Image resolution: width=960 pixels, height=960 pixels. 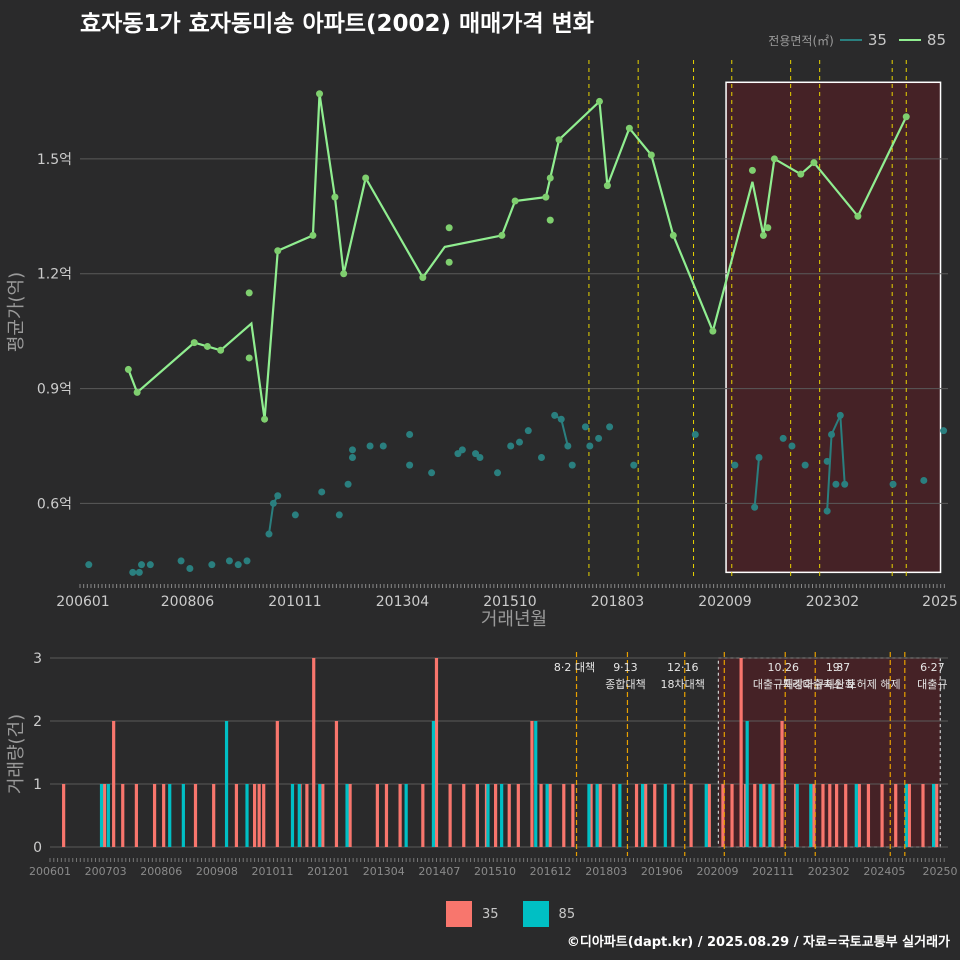 I want to click on policy-annotation: 대출규제강화, so click(x=783, y=684).